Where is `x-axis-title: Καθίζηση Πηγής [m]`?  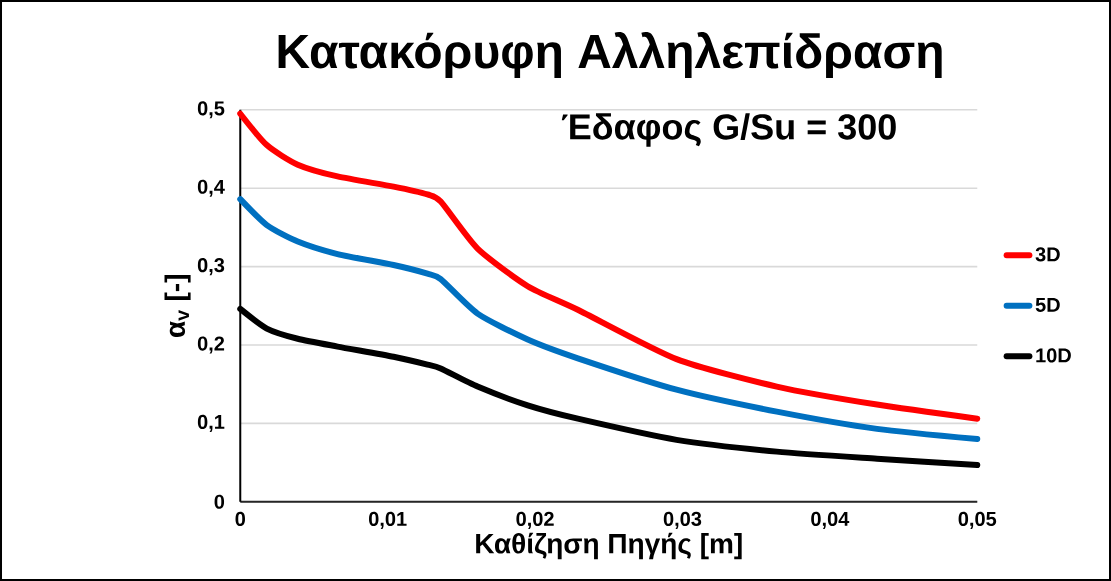
x-axis-title: Καθίζηση Πηγής [m] is located at coordinates (609, 546).